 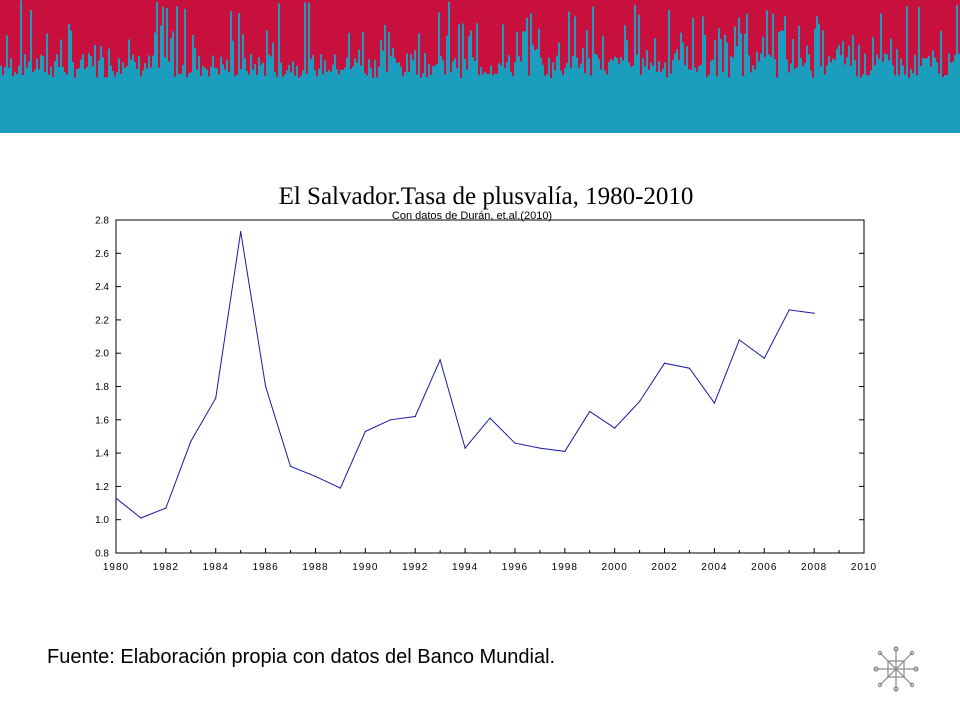 I want to click on y-tick-label: 1.4, so click(x=102, y=454).